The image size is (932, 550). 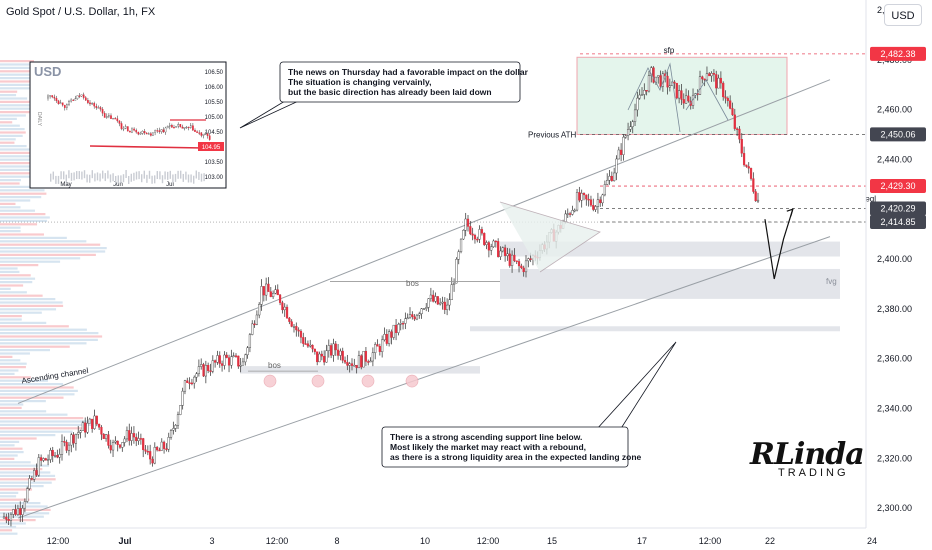 I want to click on liquidity-circle, so click(x=368, y=381).